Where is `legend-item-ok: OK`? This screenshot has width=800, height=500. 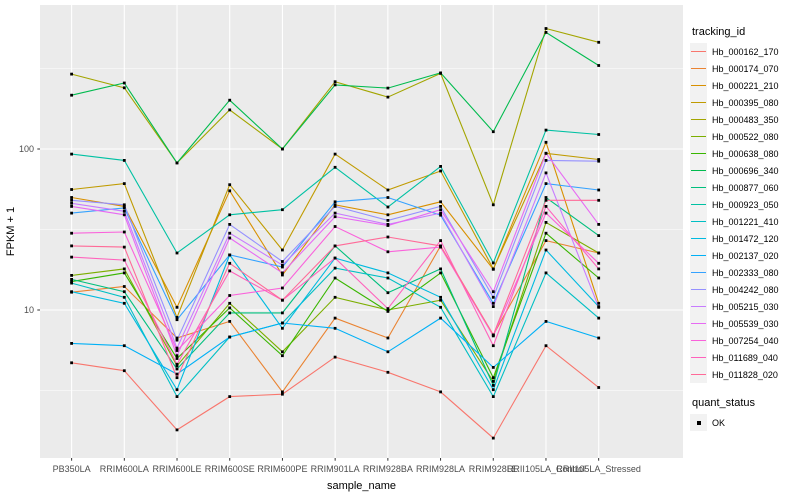 legend-item-ok: OK is located at coordinates (744, 422).